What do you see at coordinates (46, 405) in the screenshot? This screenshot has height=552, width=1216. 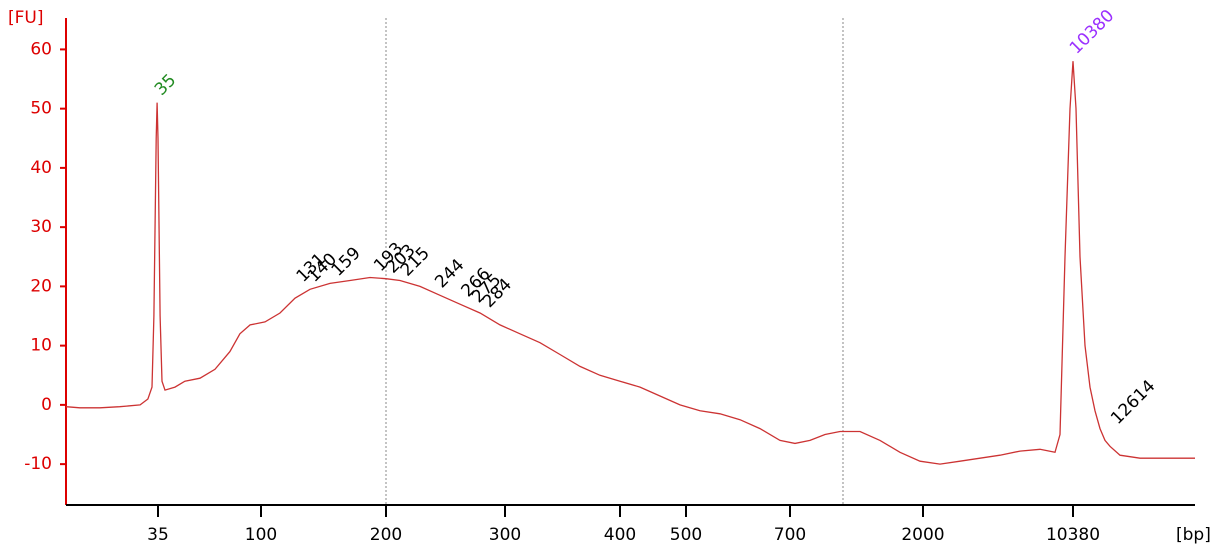 I see `y-tick-label: 0` at bounding box center [46, 405].